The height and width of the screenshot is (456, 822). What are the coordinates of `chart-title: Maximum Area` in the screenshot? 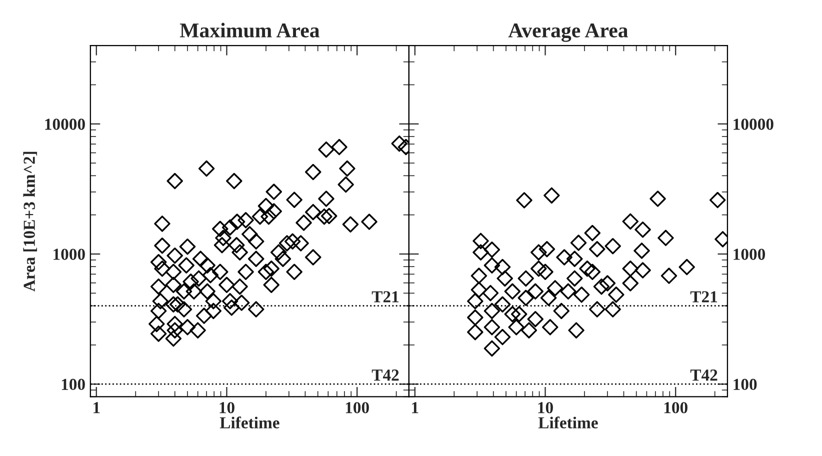 It's located at (250, 30).